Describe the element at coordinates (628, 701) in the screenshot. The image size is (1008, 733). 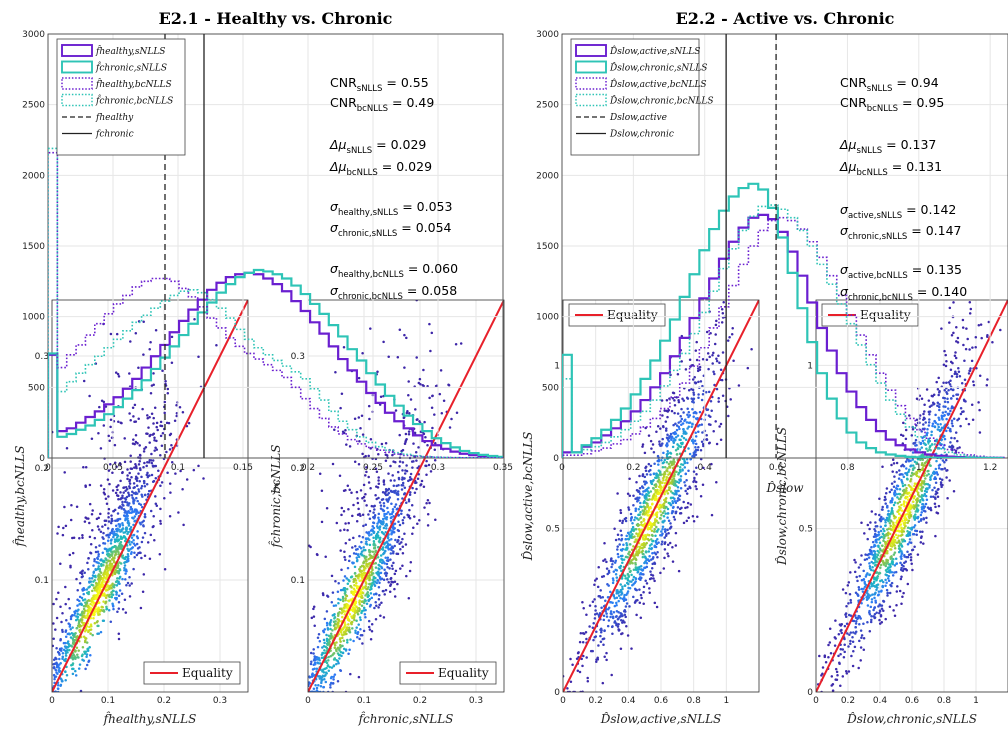
I see `x-tick-label: 0.4` at that location.